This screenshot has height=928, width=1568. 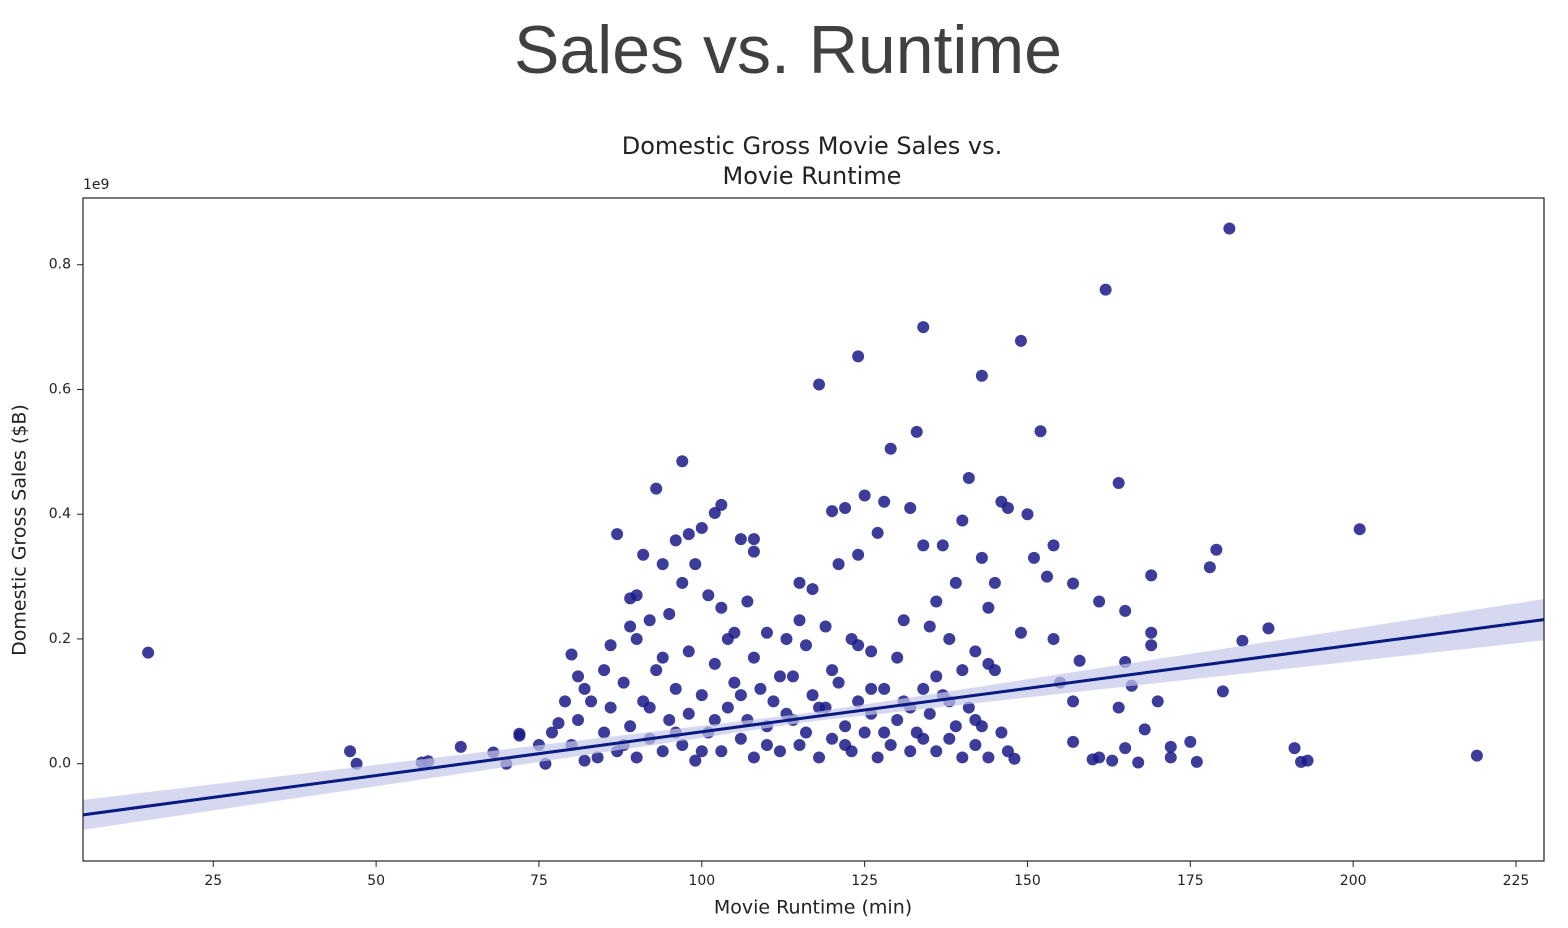 I want to click on y-axis-label: Domestic Gross Sales ($B), so click(x=20, y=530).